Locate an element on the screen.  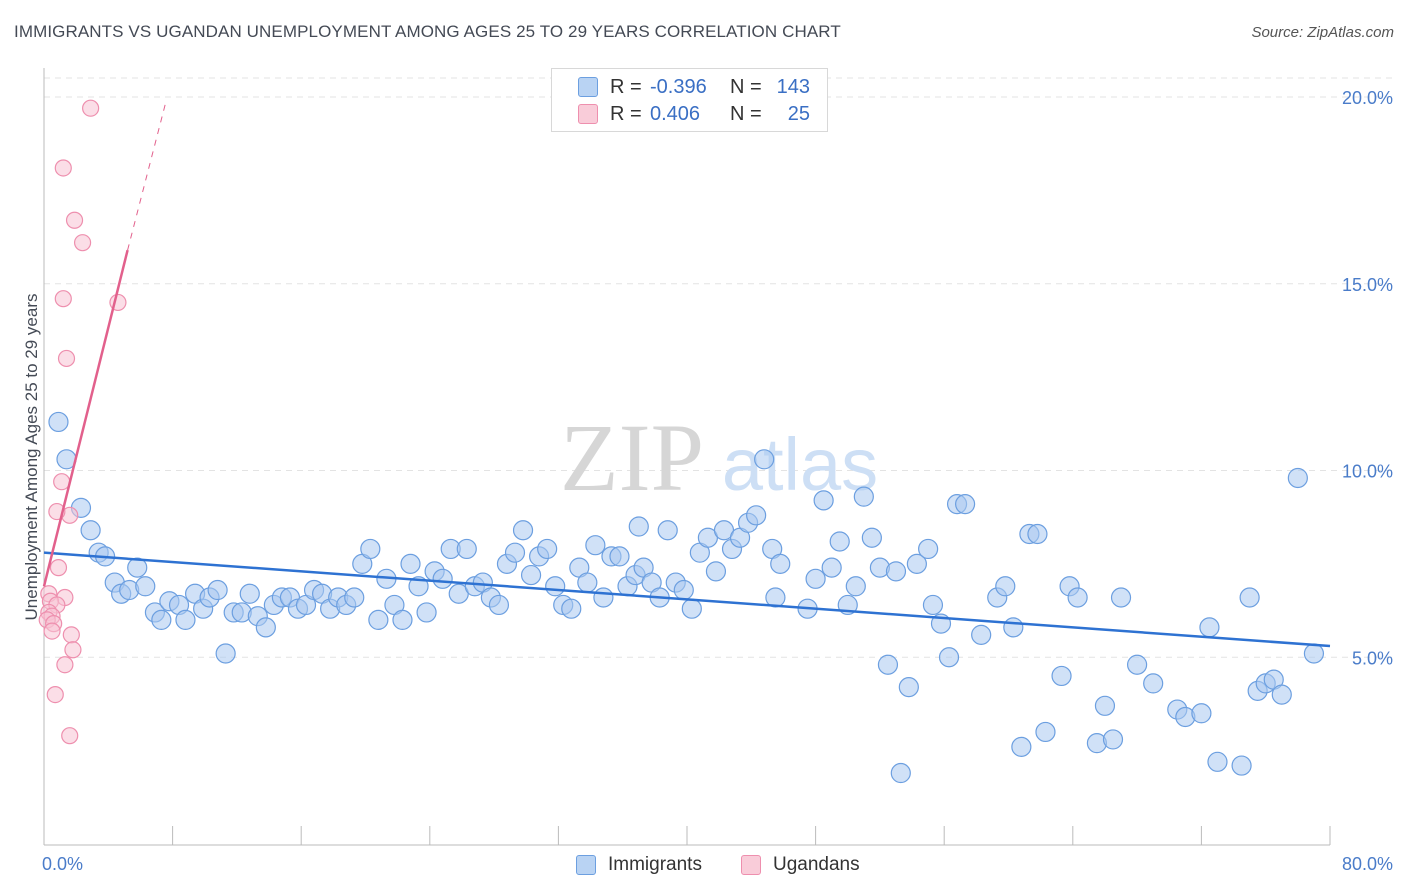
y-tick-label: 5.0% is located at coordinates (1372, 658).